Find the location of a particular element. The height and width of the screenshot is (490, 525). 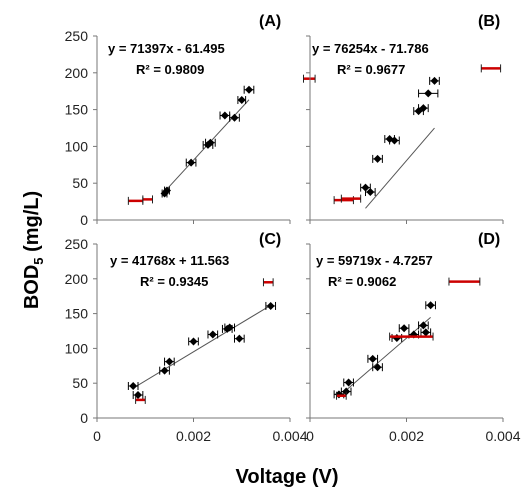

r-squared: R² = 0.9345 is located at coordinates (174, 281).